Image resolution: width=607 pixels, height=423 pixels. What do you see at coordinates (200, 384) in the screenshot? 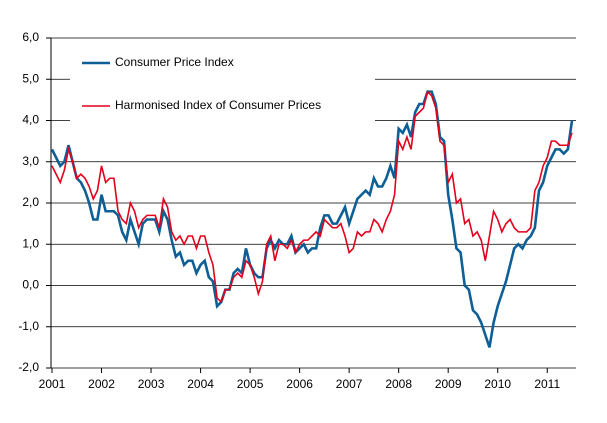
I see `x-tick-label: 2004` at bounding box center [200, 384].